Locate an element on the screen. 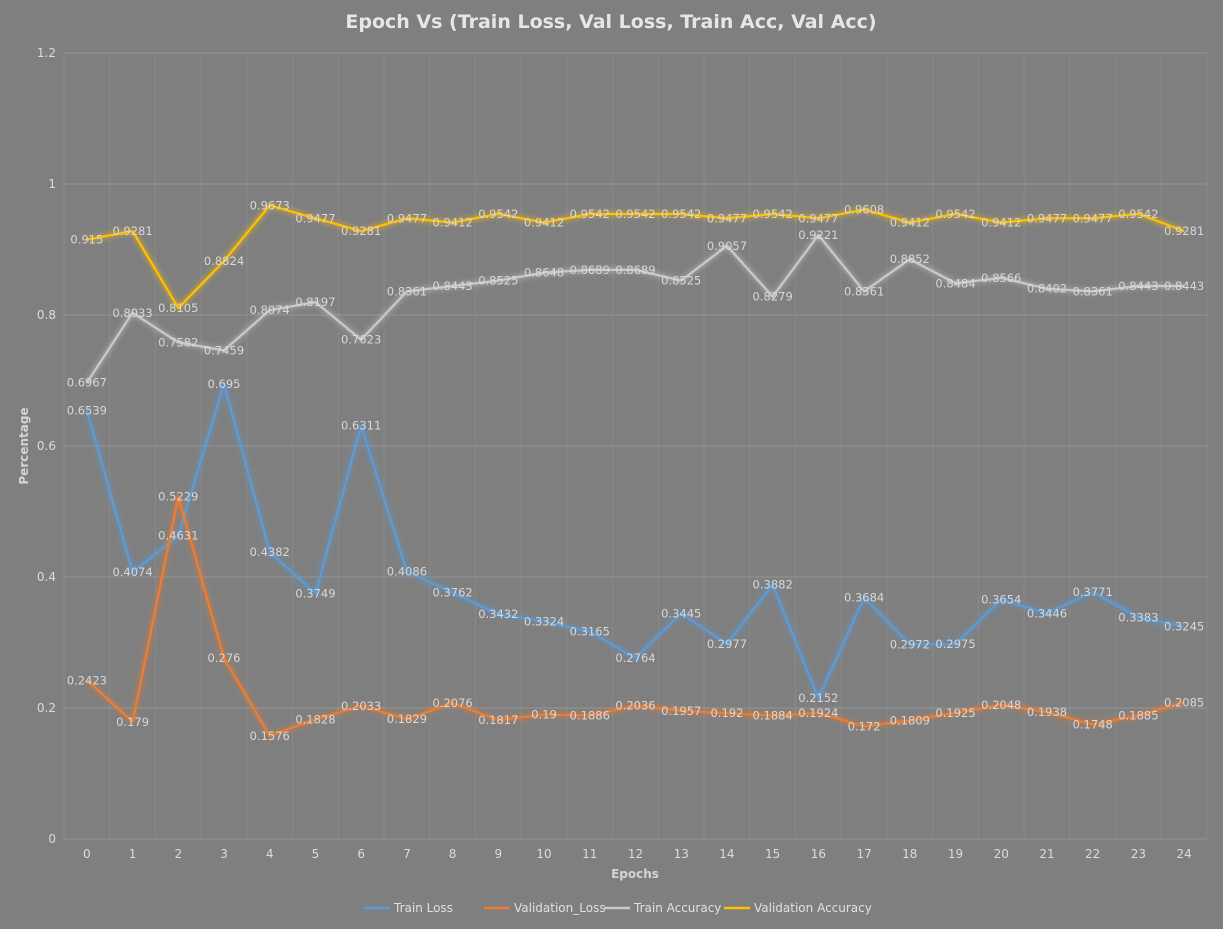 This screenshot has width=1223, height=929. data-label: 0.1925 is located at coordinates (955, 713).